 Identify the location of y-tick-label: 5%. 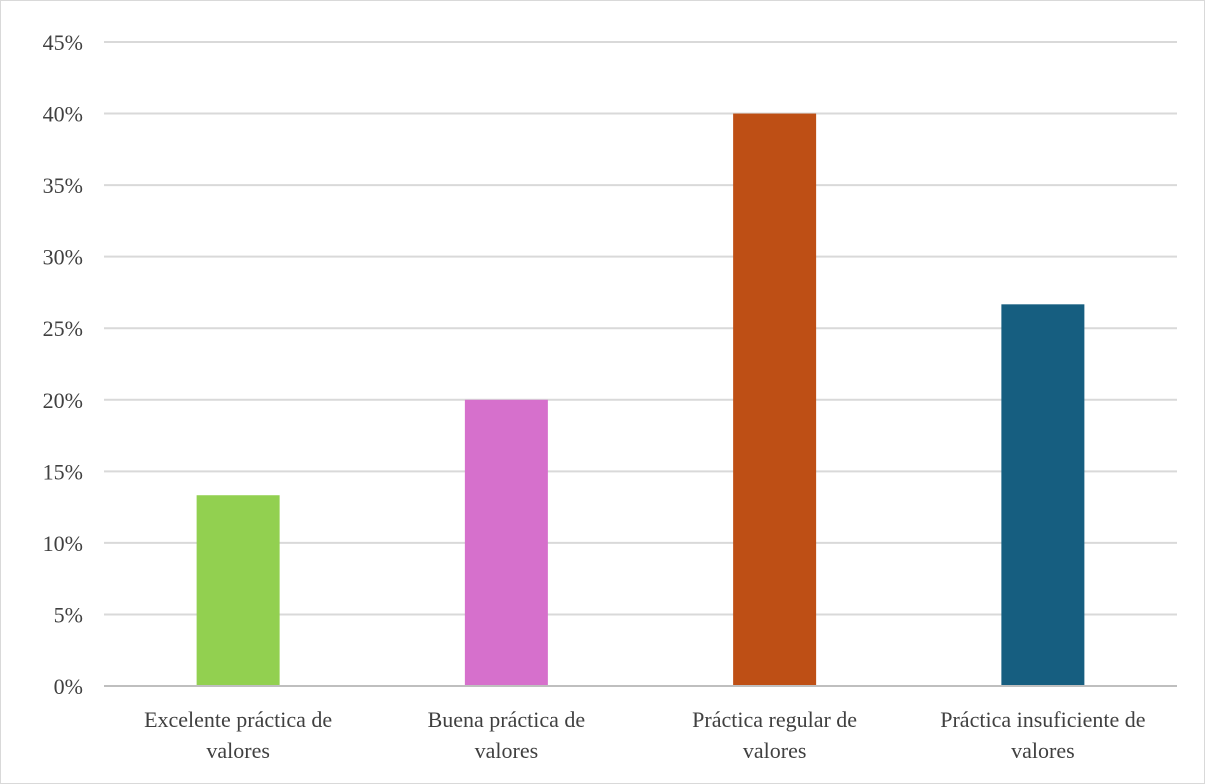
(68, 614).